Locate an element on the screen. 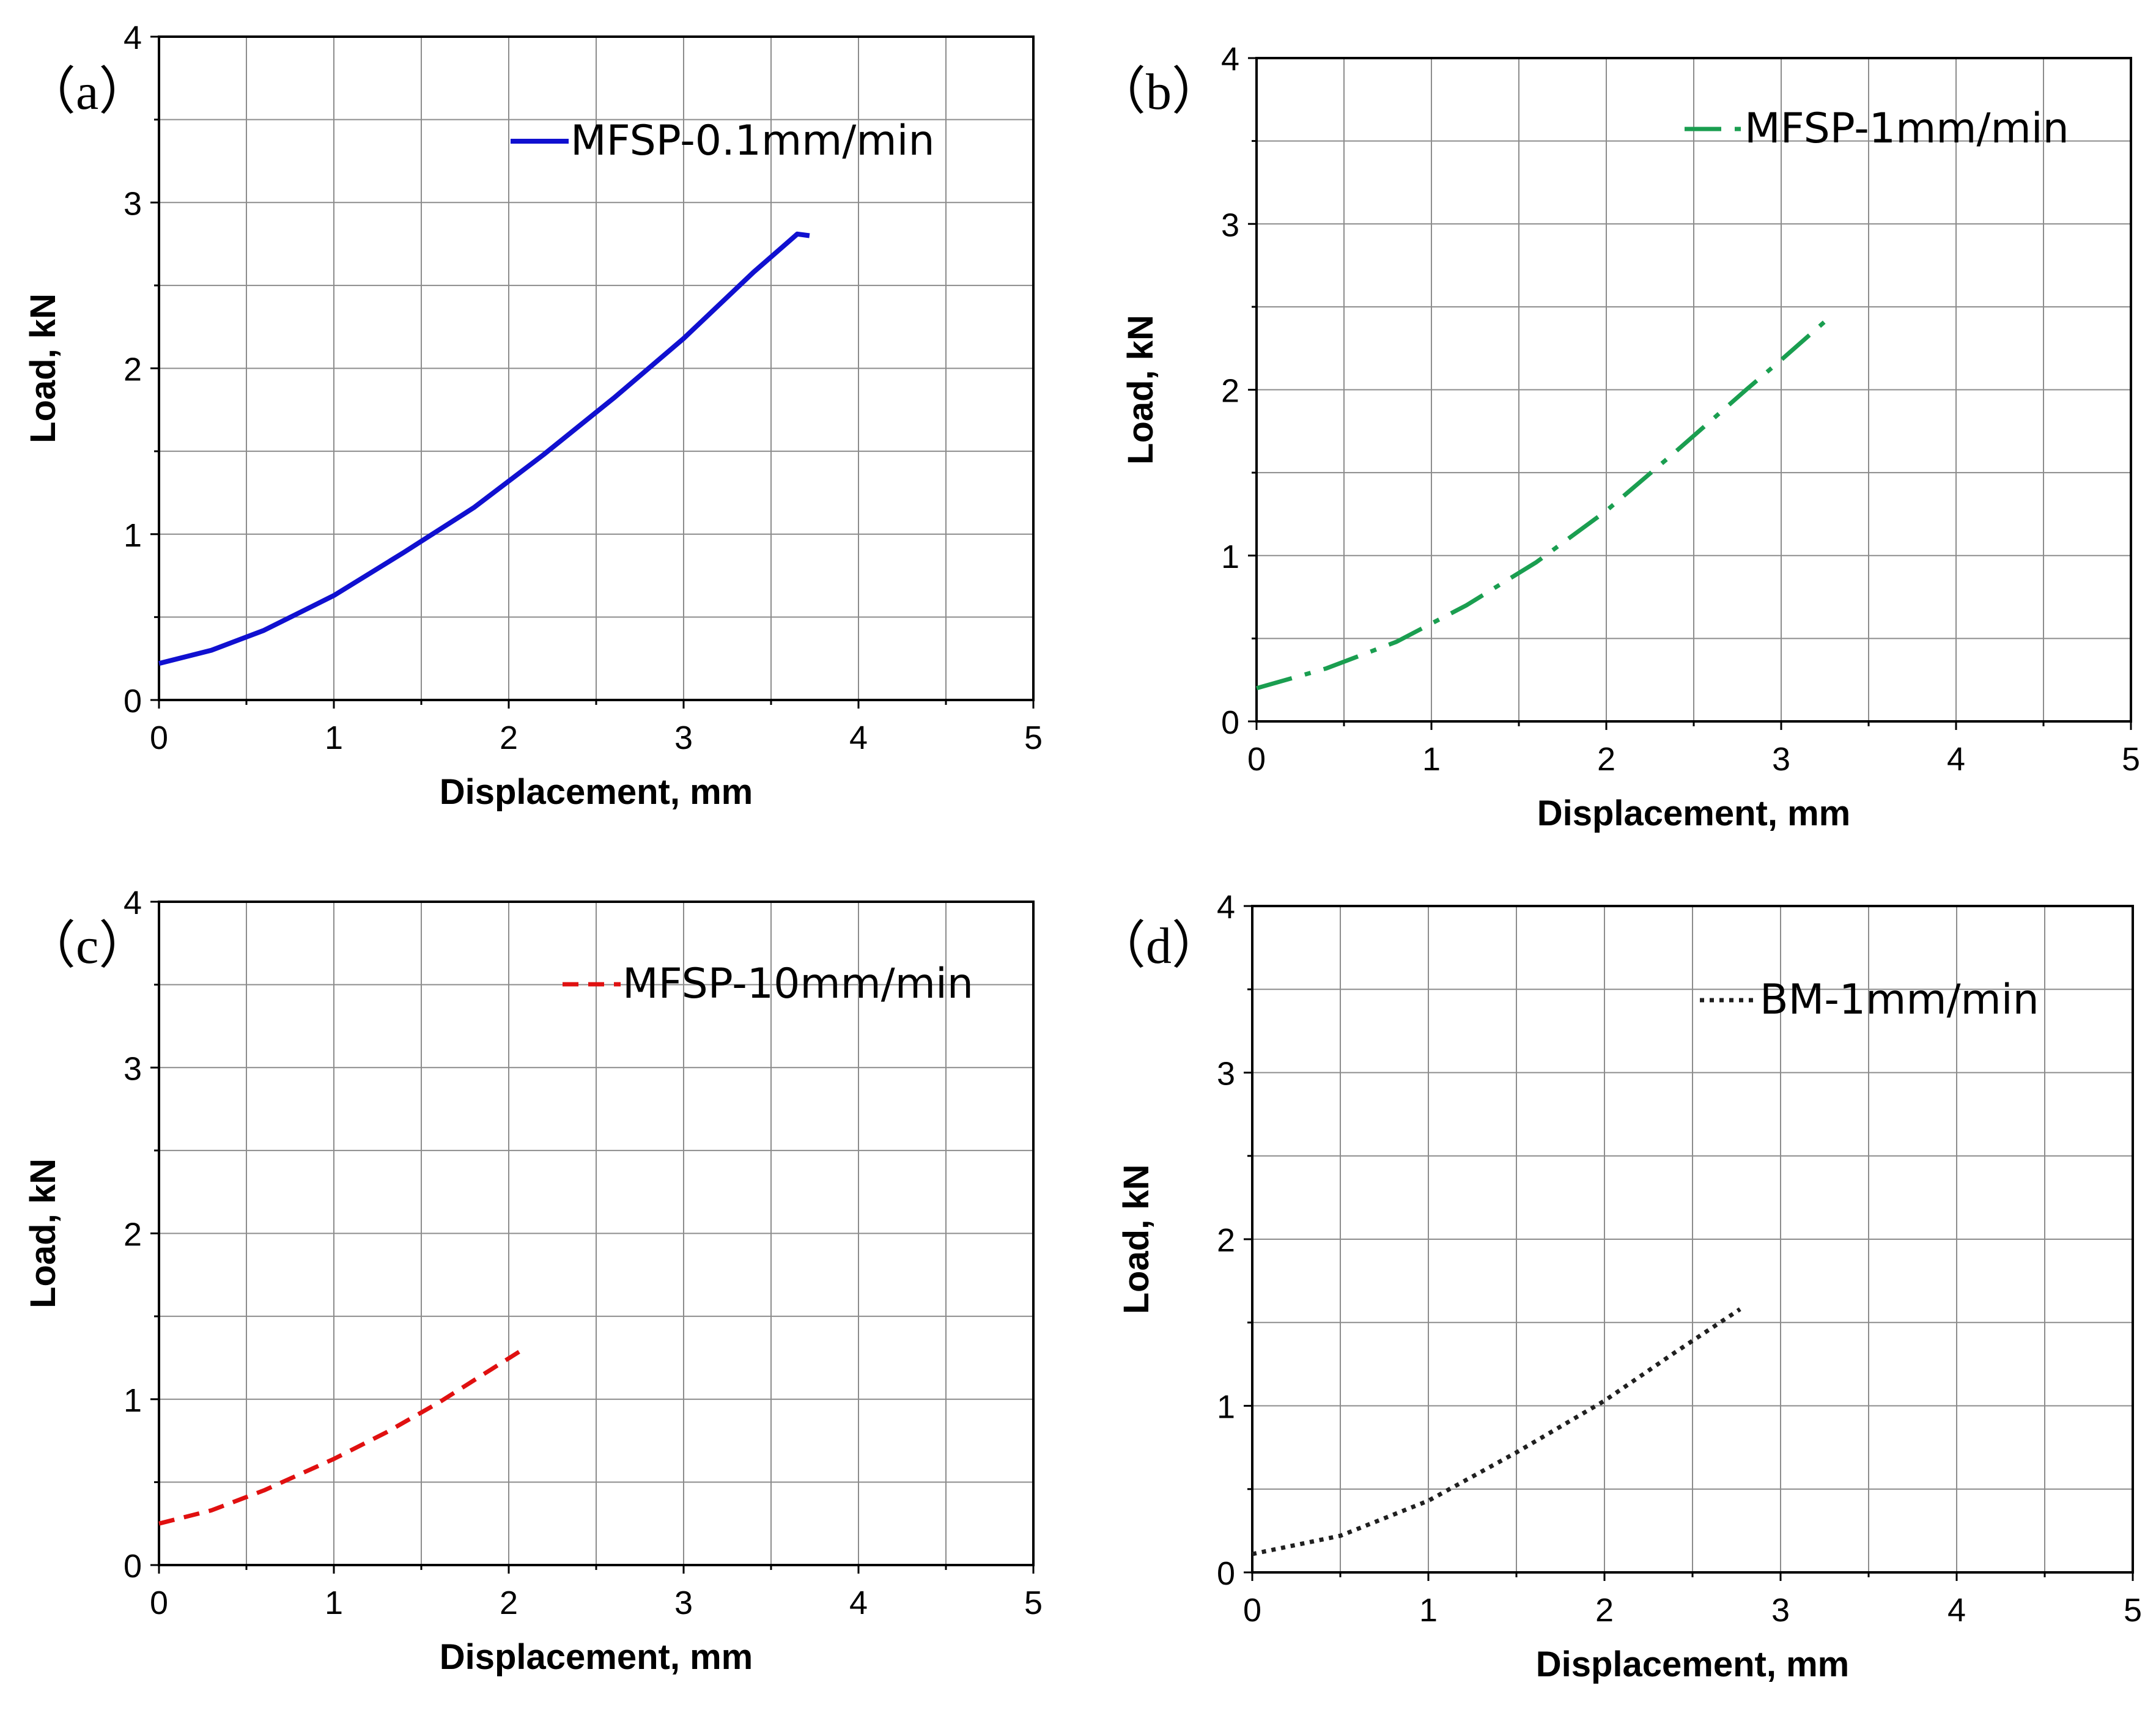 The width and height of the screenshot is (2156, 1713). panel-label: （a） is located at coordinates (87, 92).